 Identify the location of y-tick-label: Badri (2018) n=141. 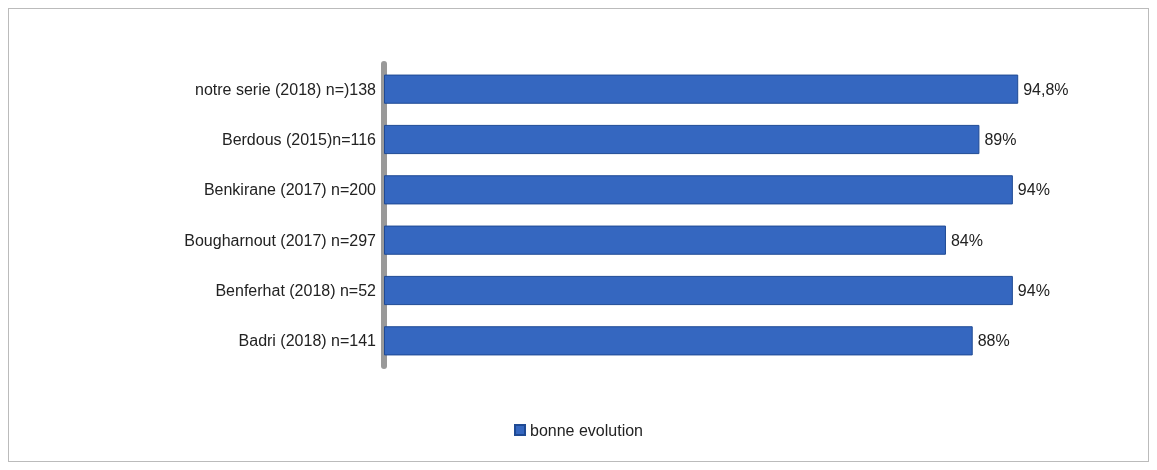
(307, 341).